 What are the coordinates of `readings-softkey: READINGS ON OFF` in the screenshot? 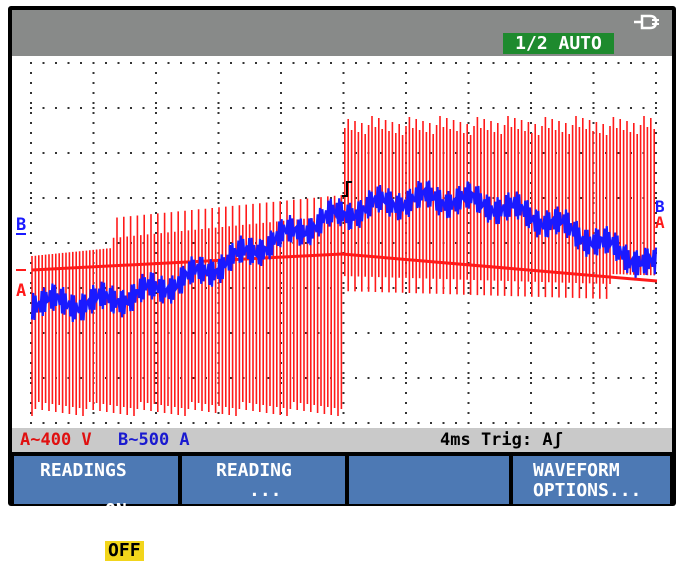 It's located at (96, 508).